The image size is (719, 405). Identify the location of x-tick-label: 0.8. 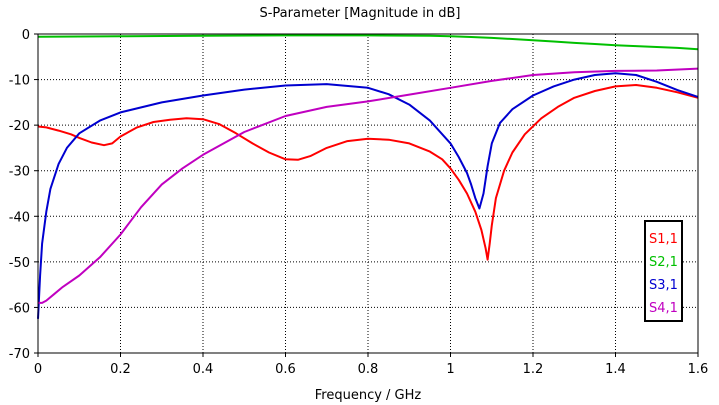
(368, 369).